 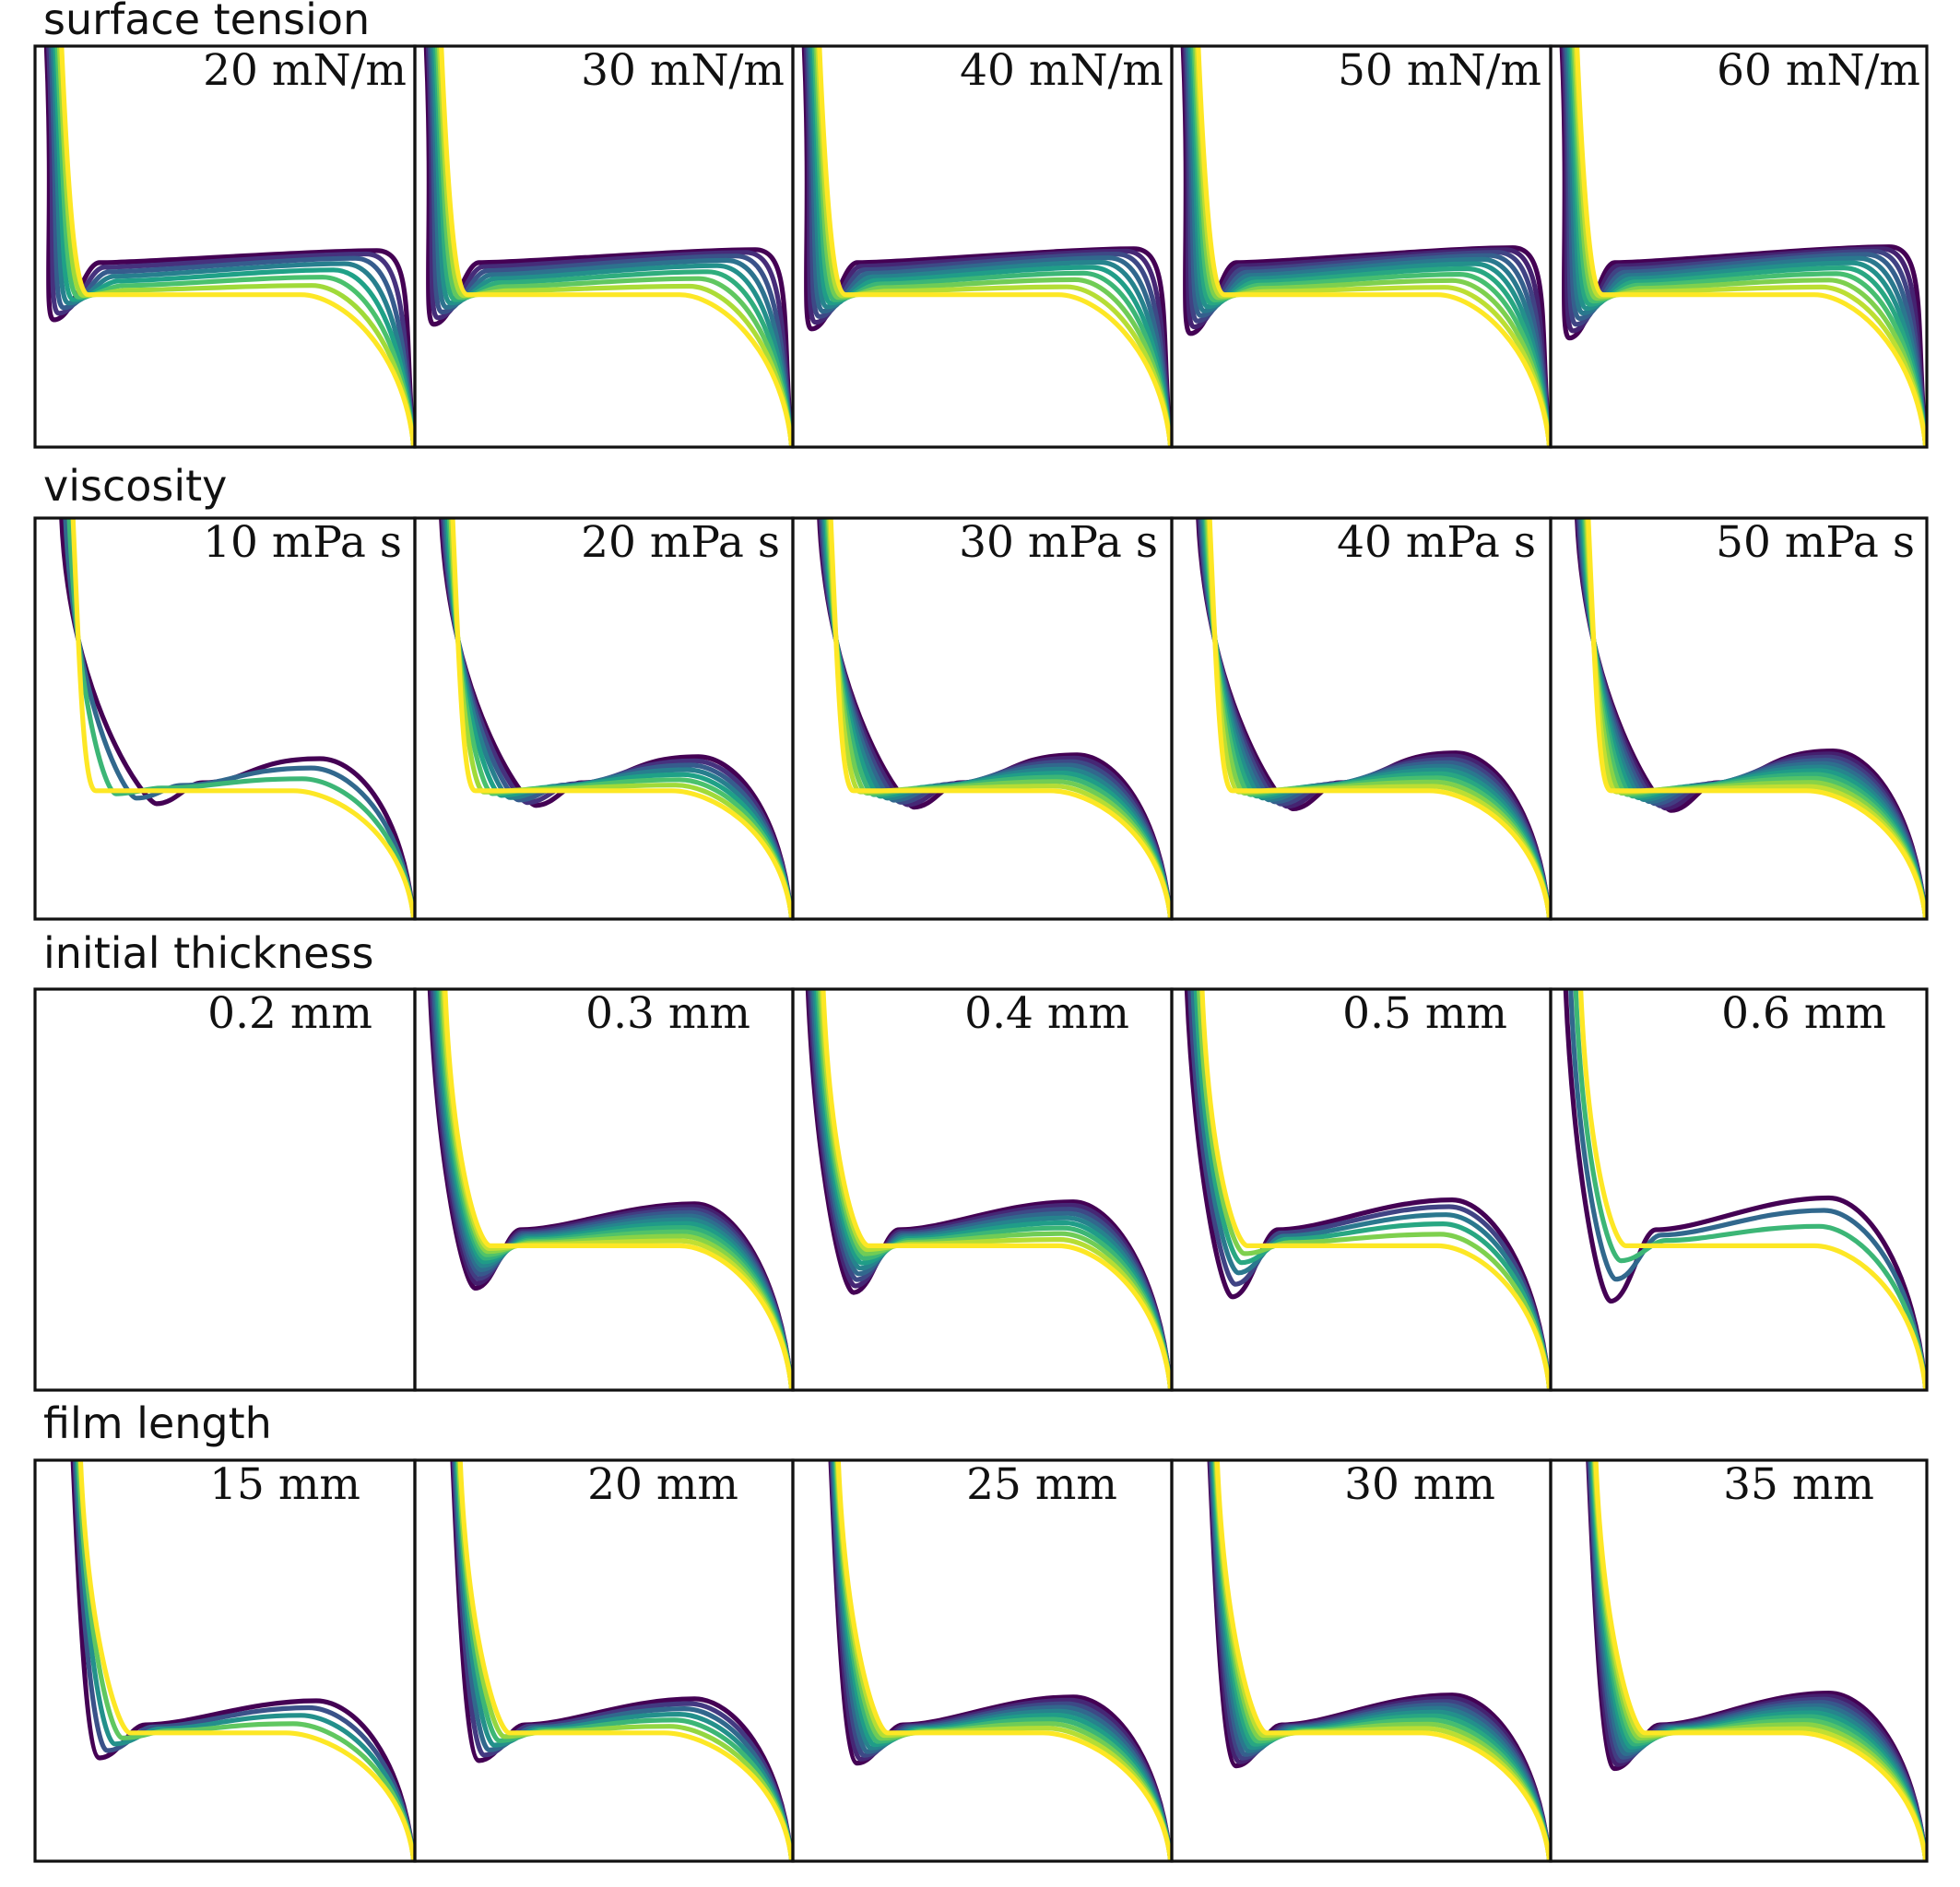 I want to click on panel-2-3: 0.5 mm, so click(x=1361, y=1189).